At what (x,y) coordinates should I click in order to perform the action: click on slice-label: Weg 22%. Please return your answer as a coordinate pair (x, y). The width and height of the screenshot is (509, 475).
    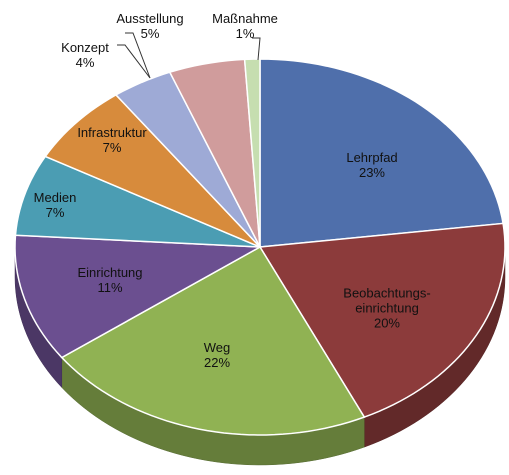
    Looking at the image, I should click on (217, 355).